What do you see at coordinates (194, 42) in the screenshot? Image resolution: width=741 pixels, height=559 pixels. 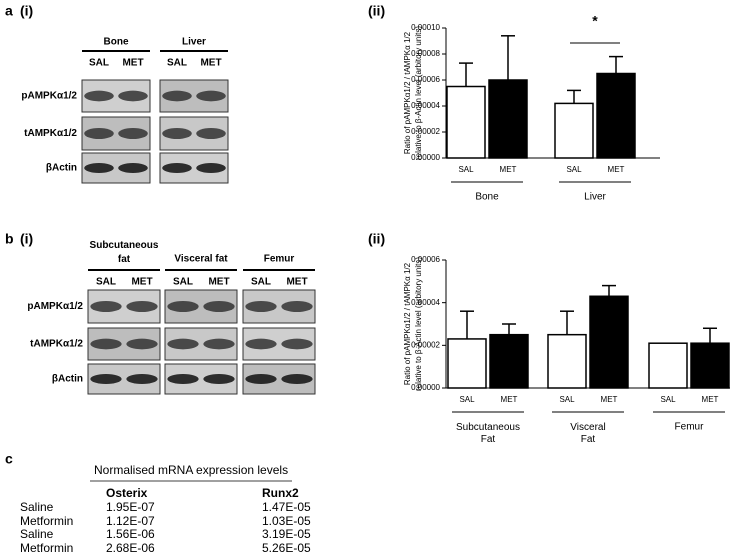 I see `blot-group: Liver` at bounding box center [194, 42].